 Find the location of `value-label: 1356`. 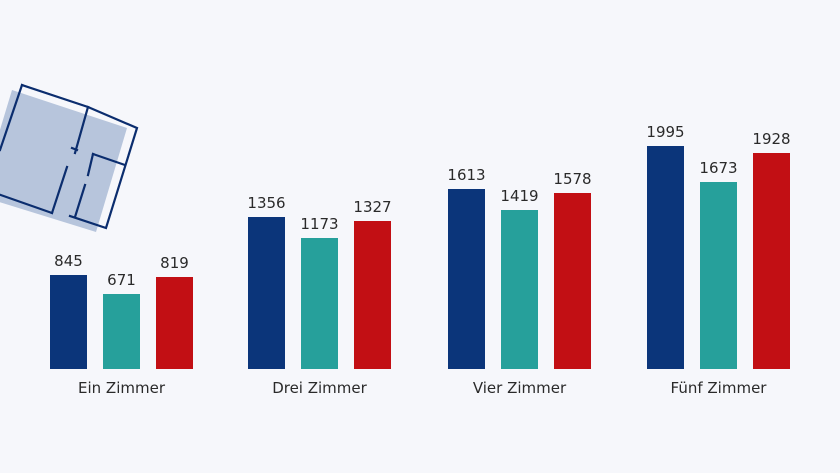

value-label: 1356 is located at coordinates (266, 203).